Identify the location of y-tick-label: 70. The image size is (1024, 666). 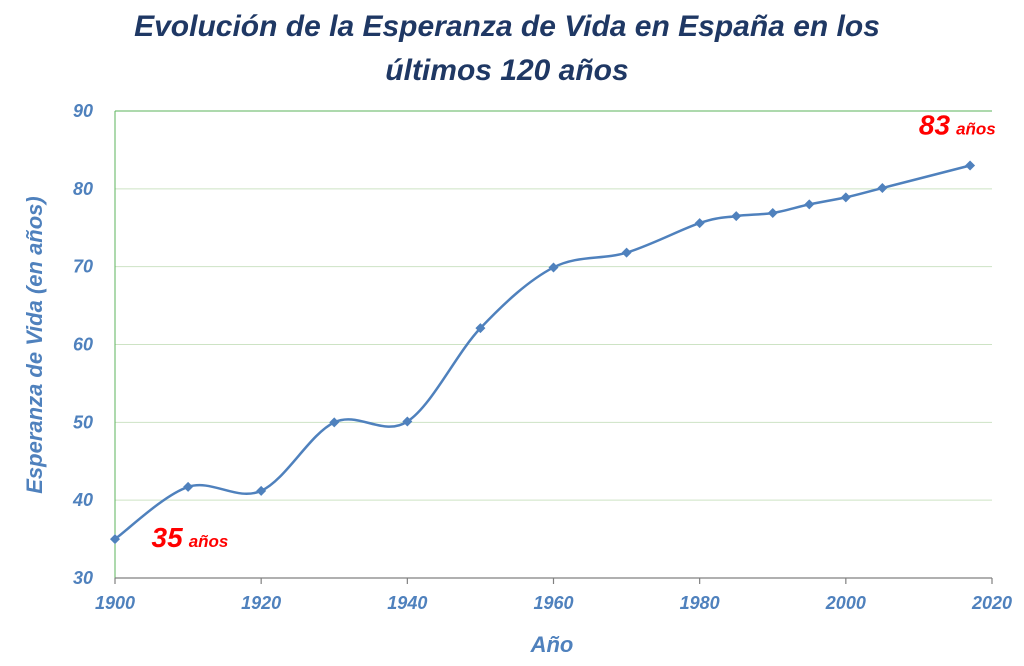
(83, 267).